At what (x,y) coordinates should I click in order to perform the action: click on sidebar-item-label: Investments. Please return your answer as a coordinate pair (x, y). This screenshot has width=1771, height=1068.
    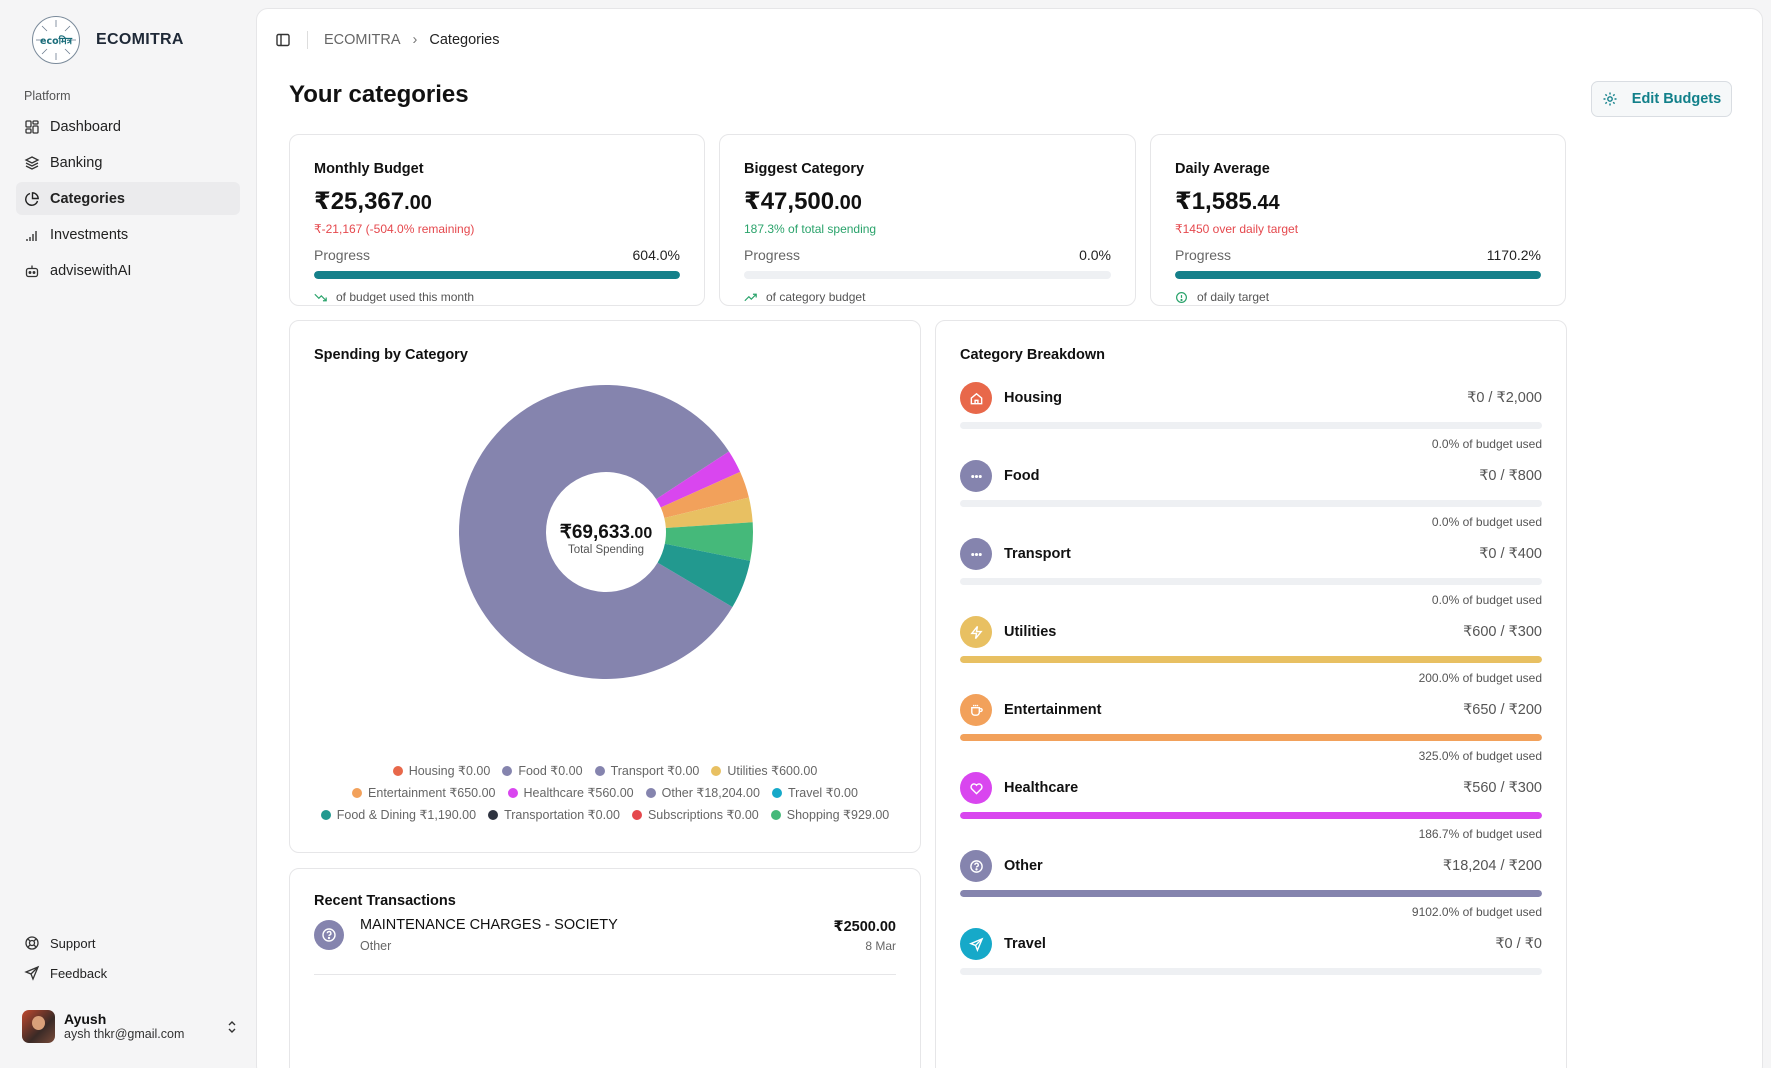
    Looking at the image, I should click on (89, 234).